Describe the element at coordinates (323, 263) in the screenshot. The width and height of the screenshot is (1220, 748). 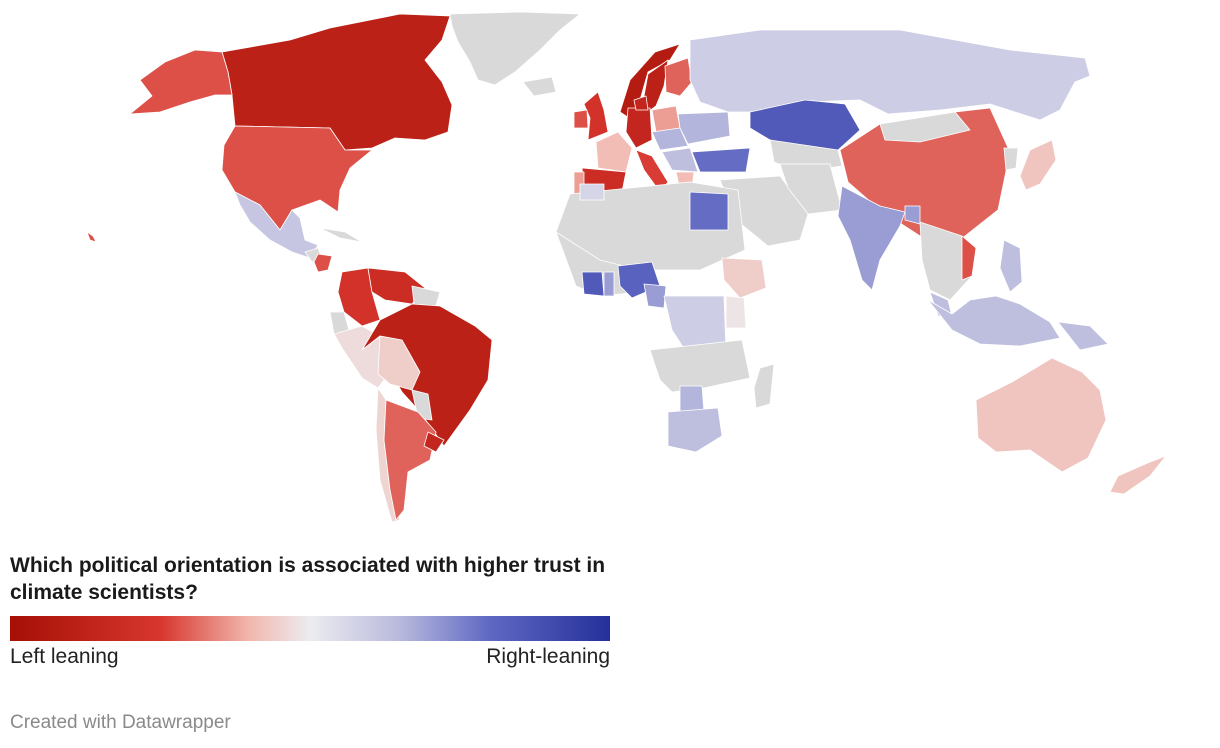
I see `region-honduras` at that location.